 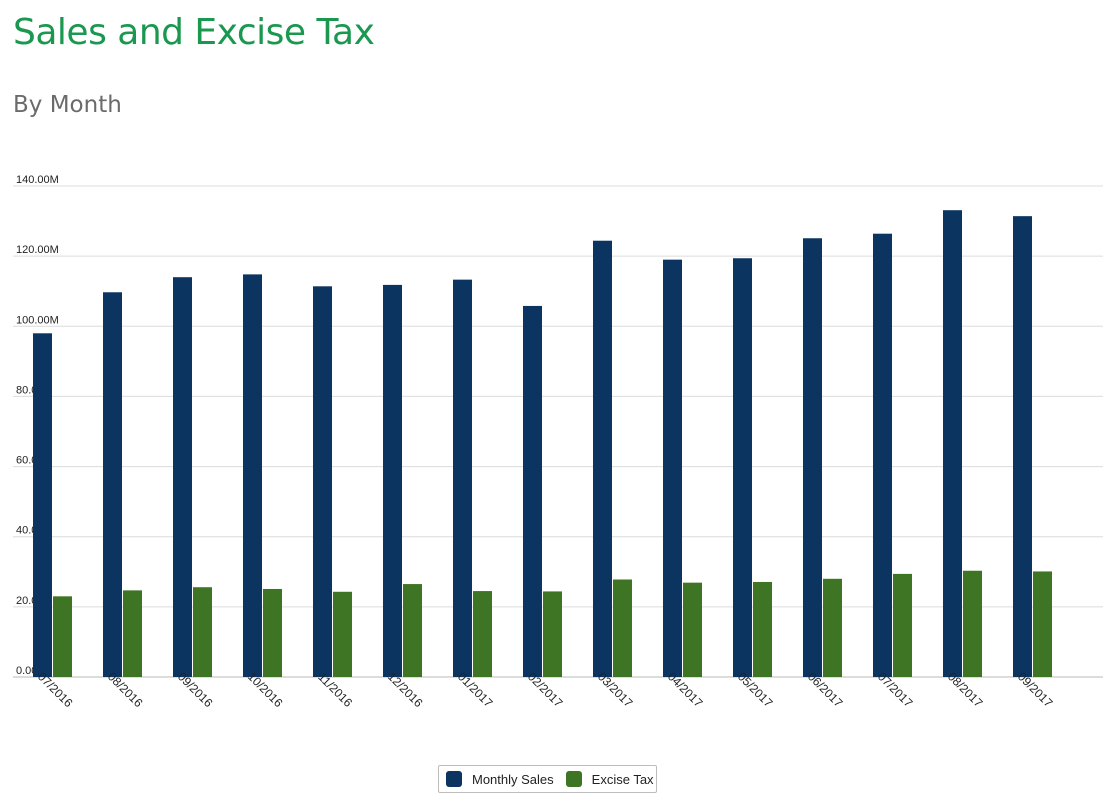 I want to click on bar-monthly-sales: Monthly Sales 07/2017: 126.4M, so click(x=882, y=455).